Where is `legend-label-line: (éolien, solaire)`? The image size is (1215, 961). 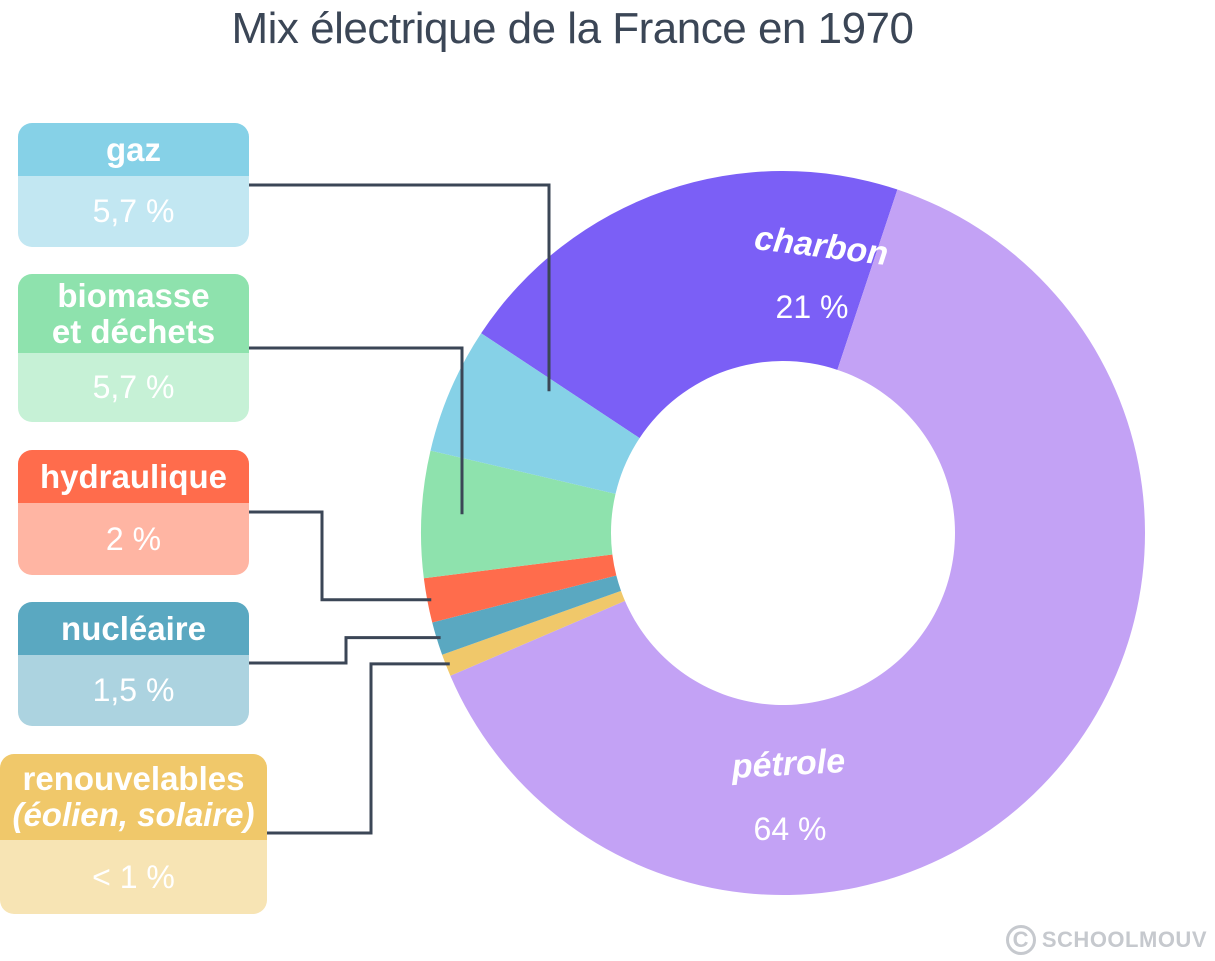
legend-label-line: (éolien, solaire) is located at coordinates (133, 814).